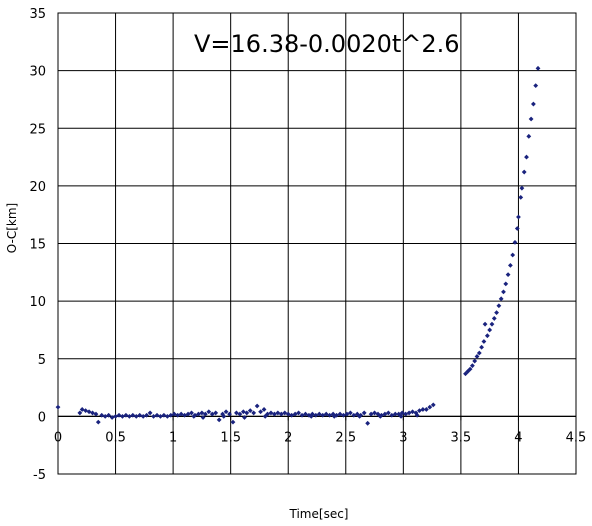 This screenshot has height=526, width=592. What do you see at coordinates (461, 437) in the screenshot?
I see `x-tick-label-7: 3.5` at bounding box center [461, 437].